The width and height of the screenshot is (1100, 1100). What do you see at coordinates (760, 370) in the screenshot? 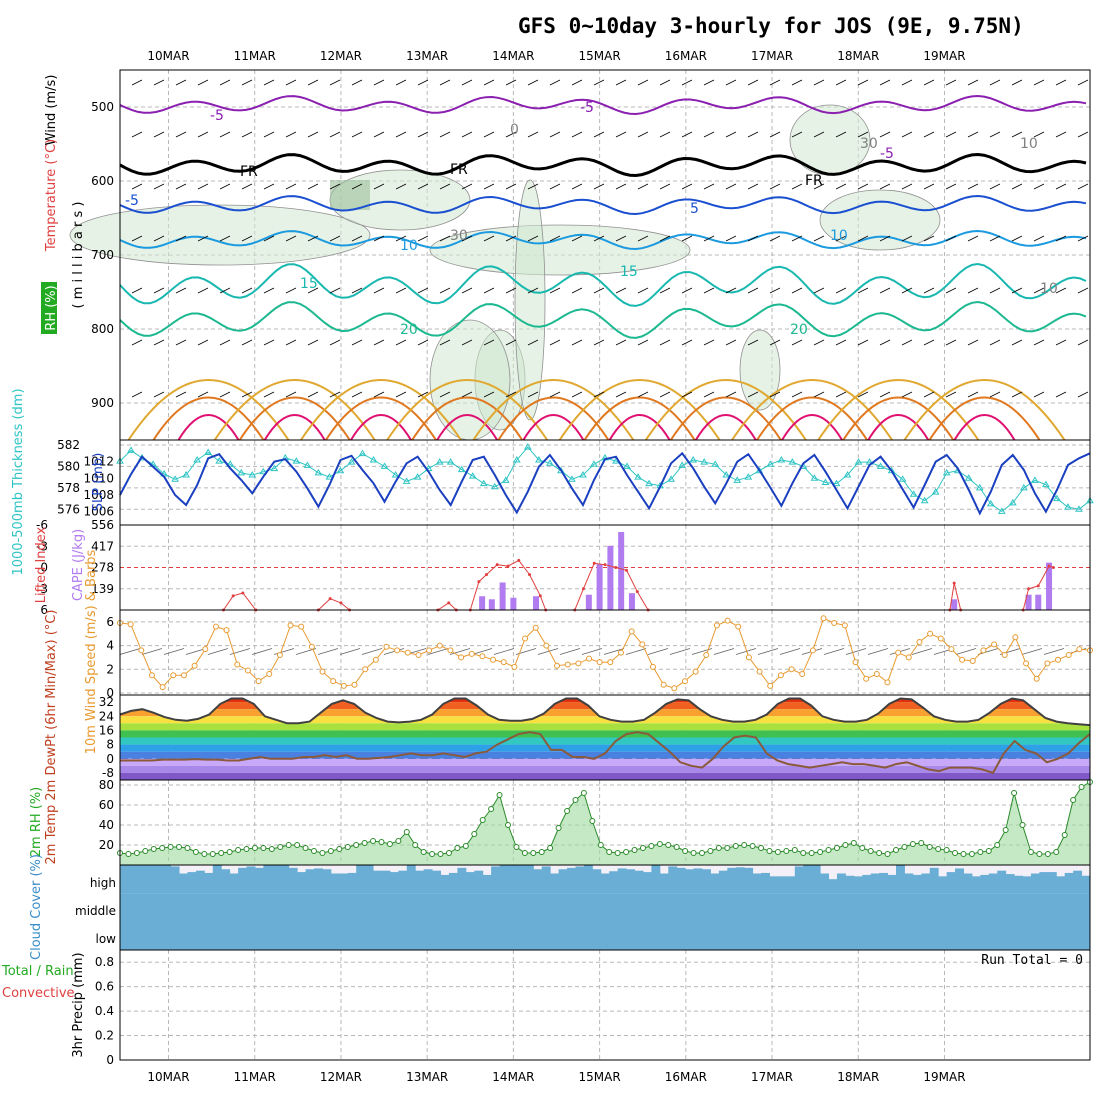
I see `rh-shading` at bounding box center [760, 370].